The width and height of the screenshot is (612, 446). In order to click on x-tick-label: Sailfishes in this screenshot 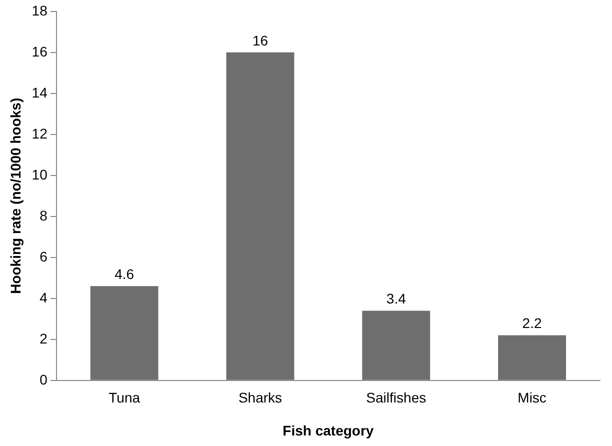, I will do `click(396, 398)`.